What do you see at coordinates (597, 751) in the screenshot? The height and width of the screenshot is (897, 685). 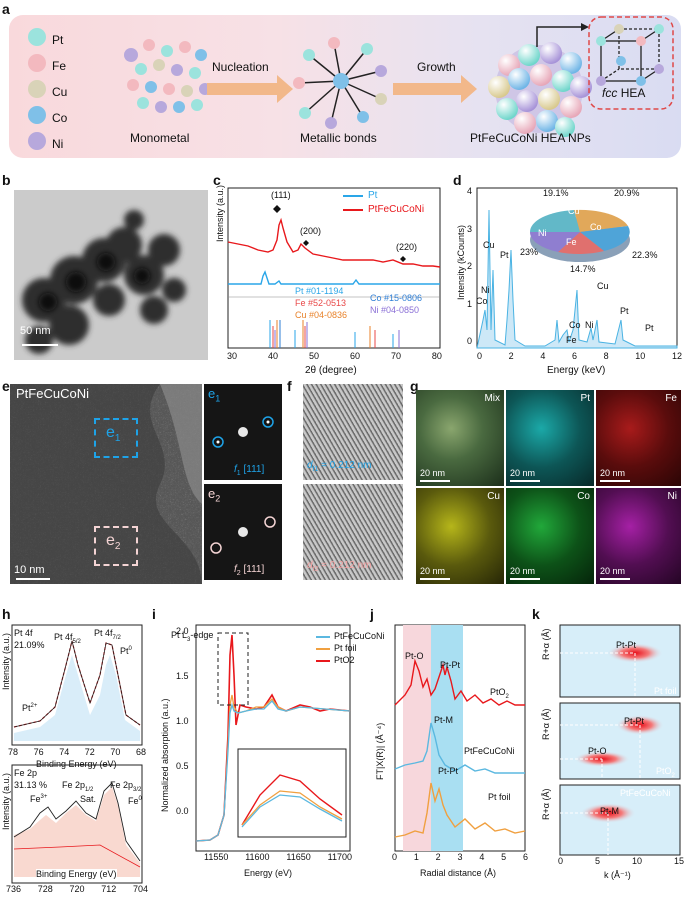 I see `wavelet-pto: Pt-O` at bounding box center [597, 751].